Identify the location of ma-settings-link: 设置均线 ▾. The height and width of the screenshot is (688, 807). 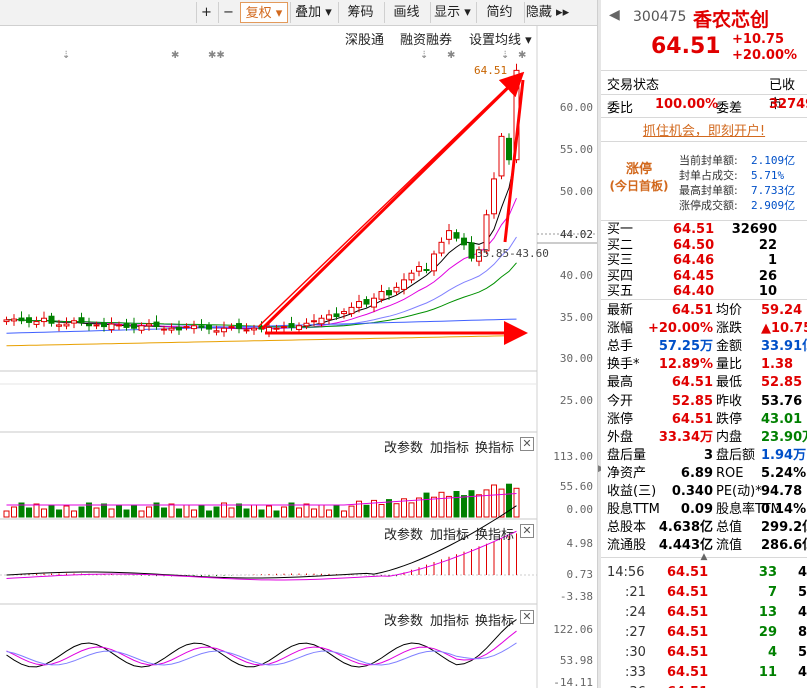
(500, 40).